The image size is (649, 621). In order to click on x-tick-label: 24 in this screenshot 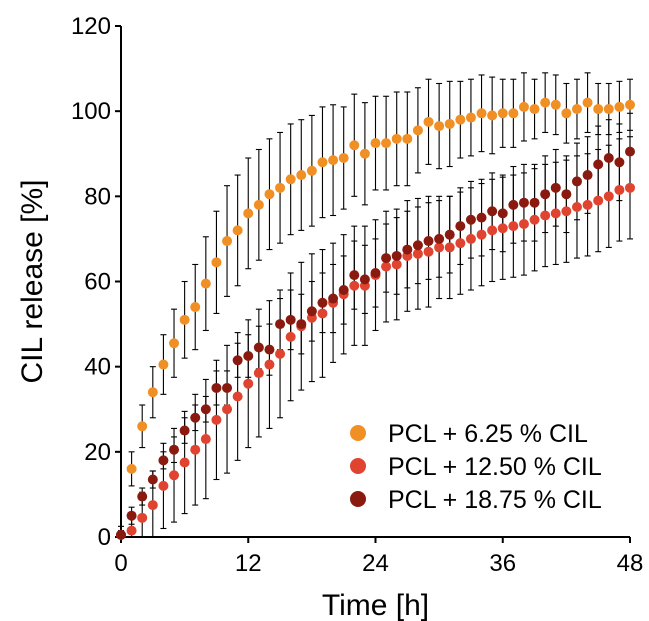, I will do `click(375, 563)`.